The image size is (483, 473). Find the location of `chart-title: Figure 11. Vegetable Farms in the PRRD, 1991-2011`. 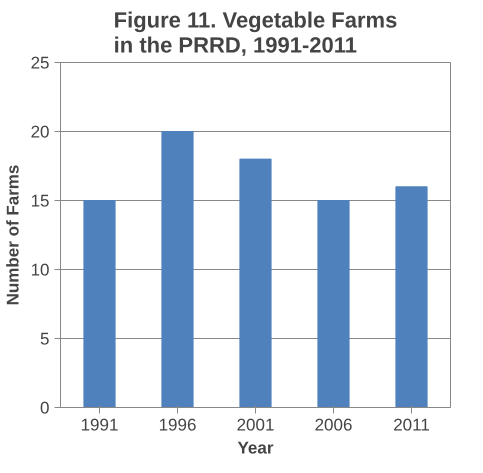

chart-title: Figure 11. Vegetable Farms in the PRRD, 1991-2011 is located at coordinates (256, 33).